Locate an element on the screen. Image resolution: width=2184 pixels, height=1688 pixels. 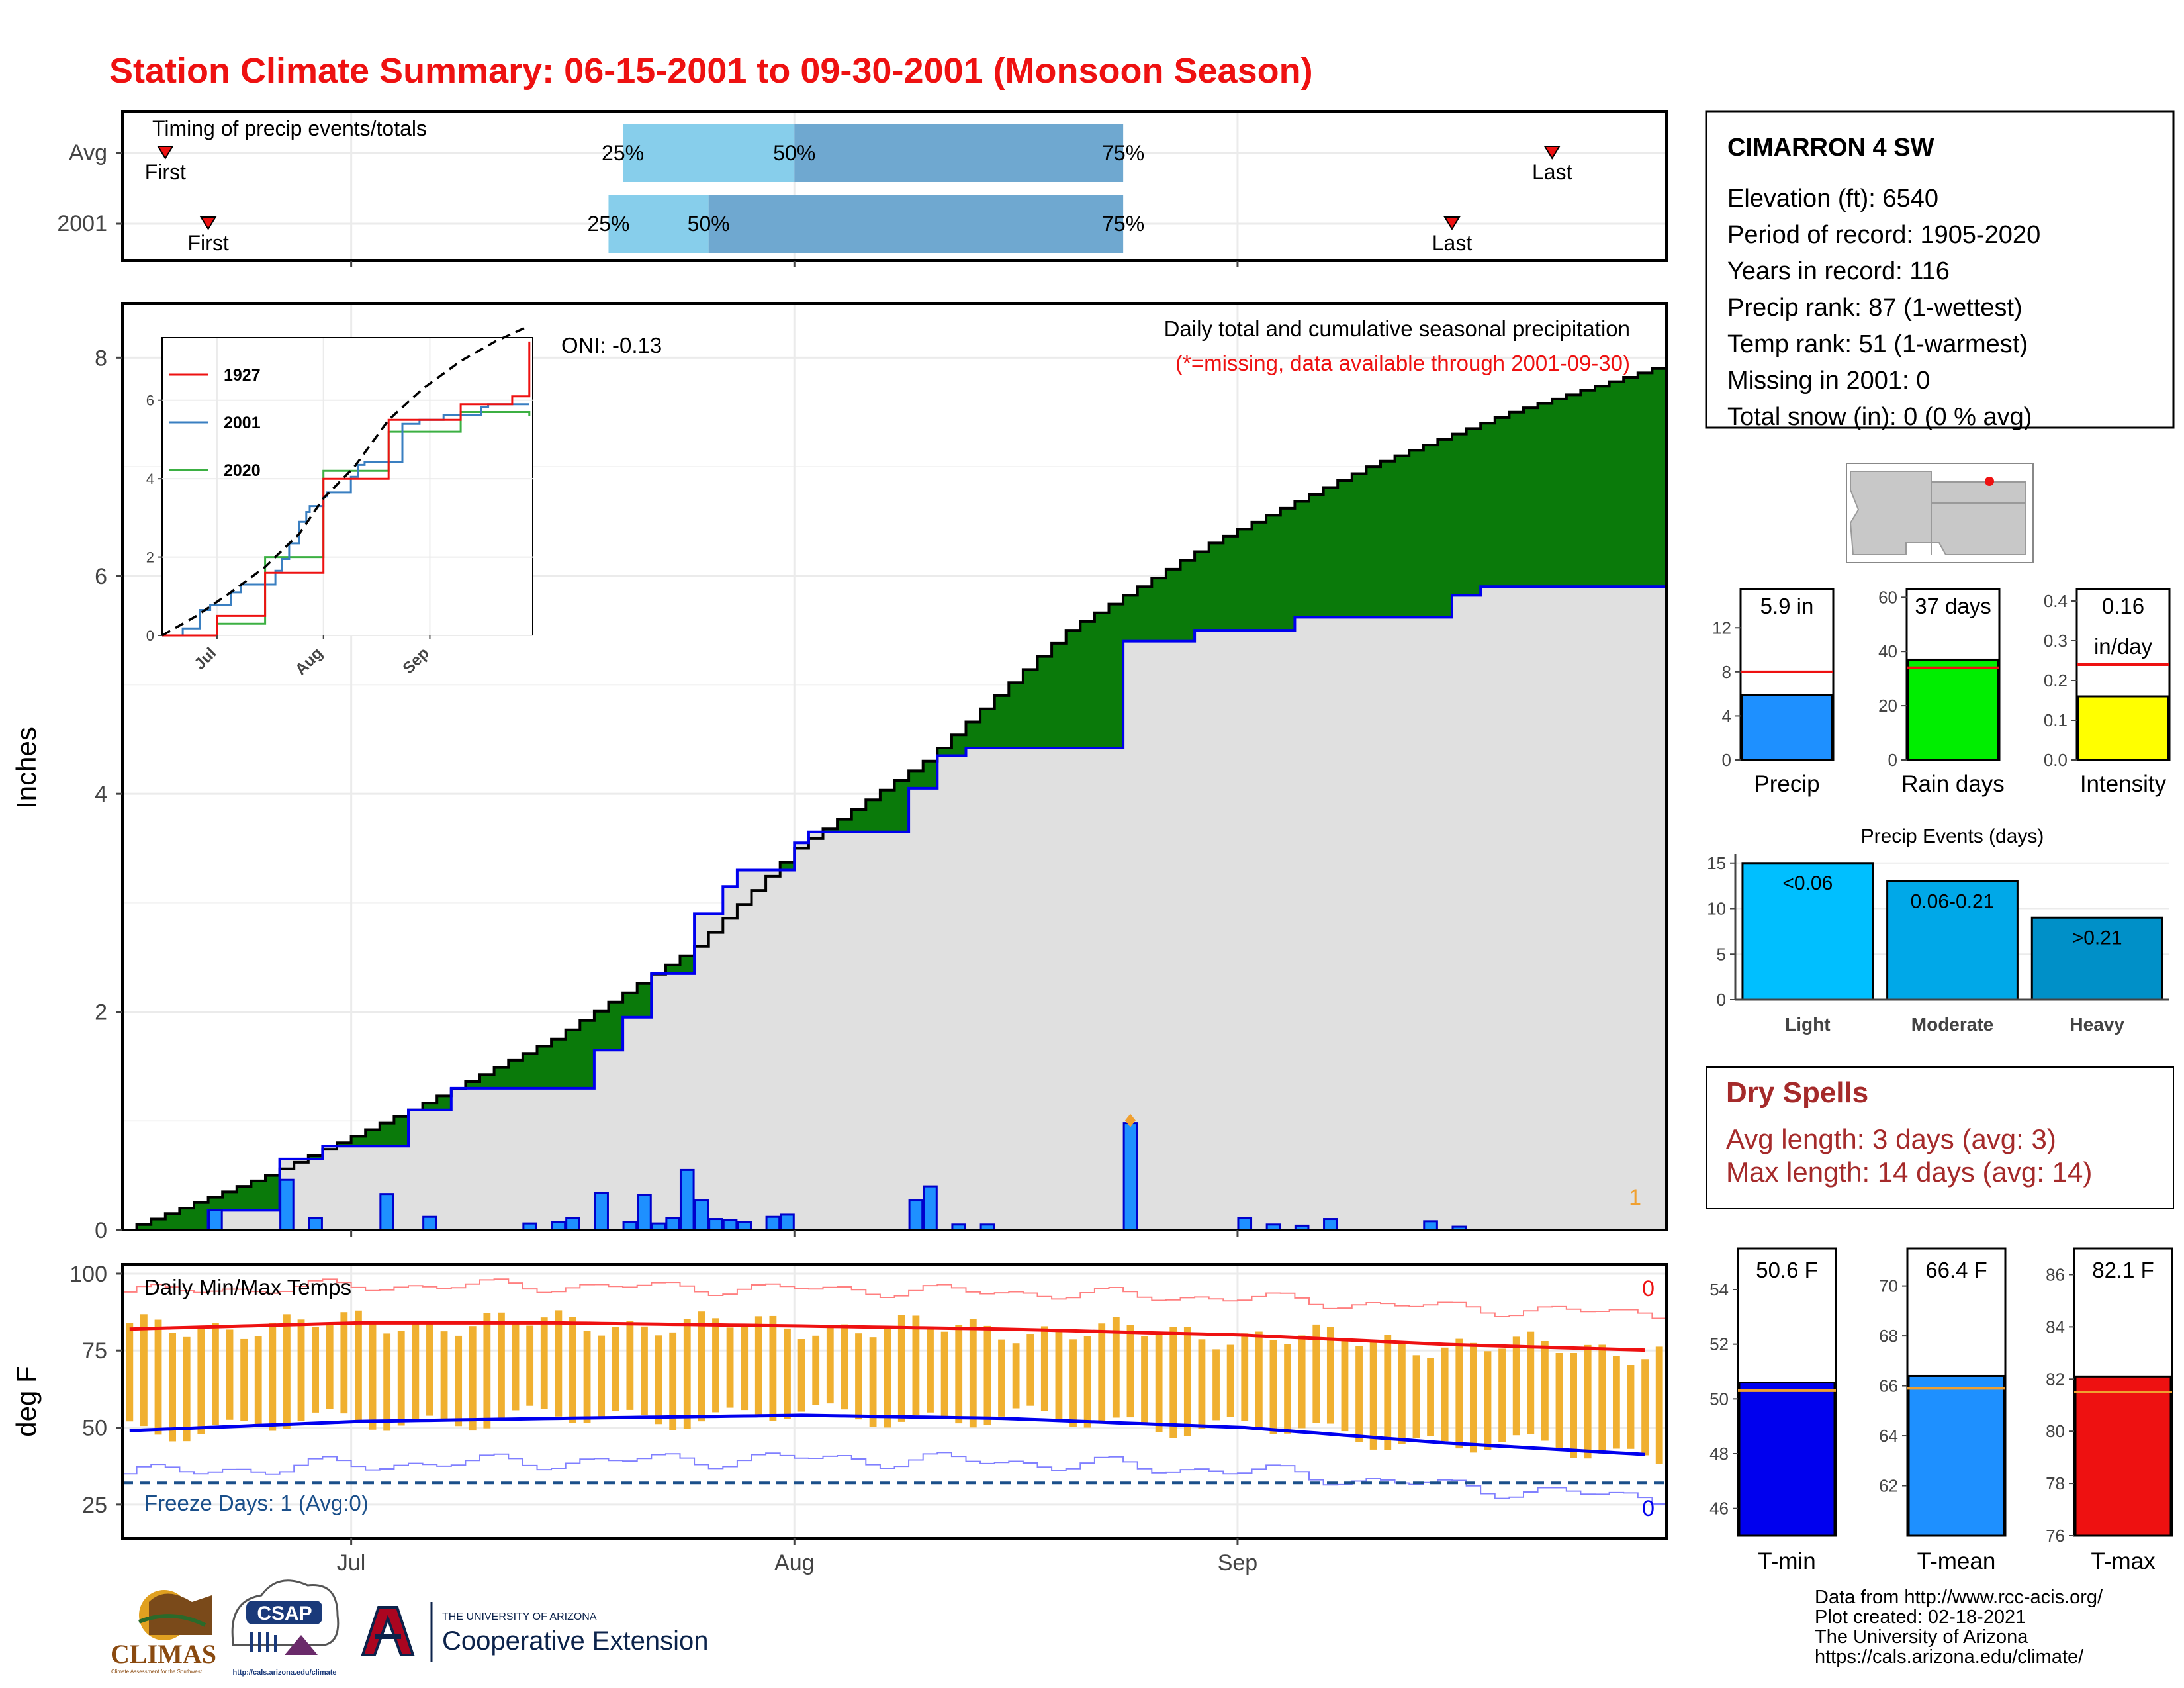
temp-count-bottom: 0 is located at coordinates (1649, 1508).